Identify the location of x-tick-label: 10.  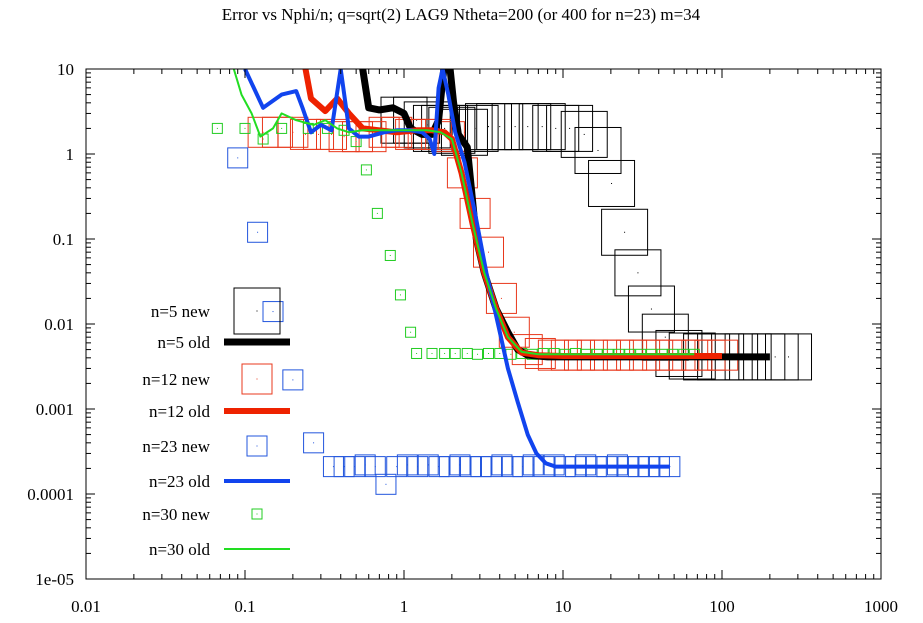
(563, 606).